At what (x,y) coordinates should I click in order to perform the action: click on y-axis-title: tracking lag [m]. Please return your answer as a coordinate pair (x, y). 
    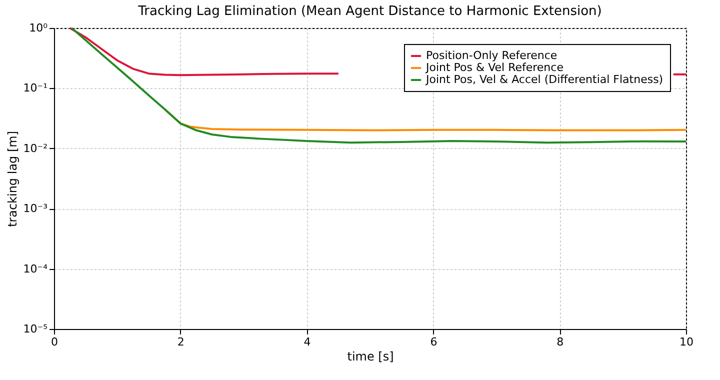
    Looking at the image, I should click on (12, 179).